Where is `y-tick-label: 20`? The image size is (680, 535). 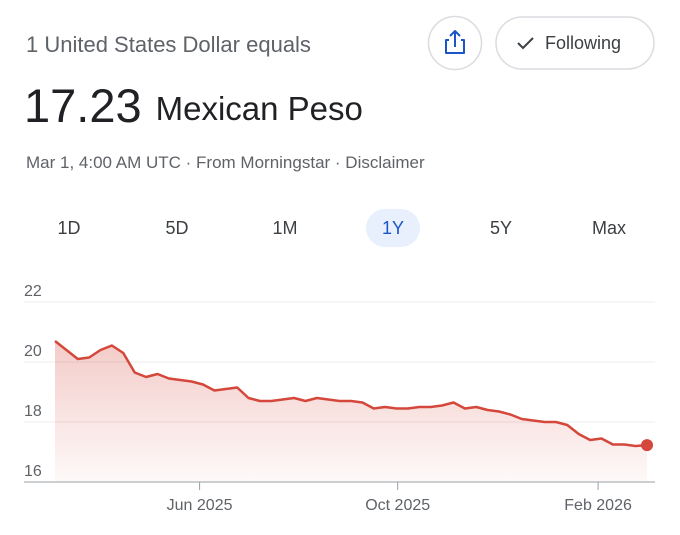
y-tick-label: 20 is located at coordinates (33, 351).